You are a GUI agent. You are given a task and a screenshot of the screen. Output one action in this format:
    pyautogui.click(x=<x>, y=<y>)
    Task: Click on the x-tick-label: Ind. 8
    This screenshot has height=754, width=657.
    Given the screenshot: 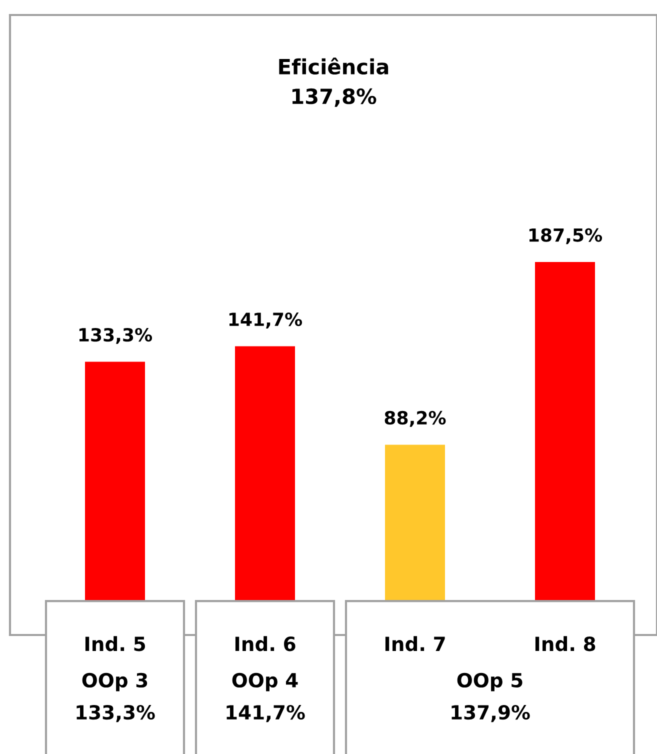 What is the action you would take?
    pyautogui.click(x=565, y=644)
    